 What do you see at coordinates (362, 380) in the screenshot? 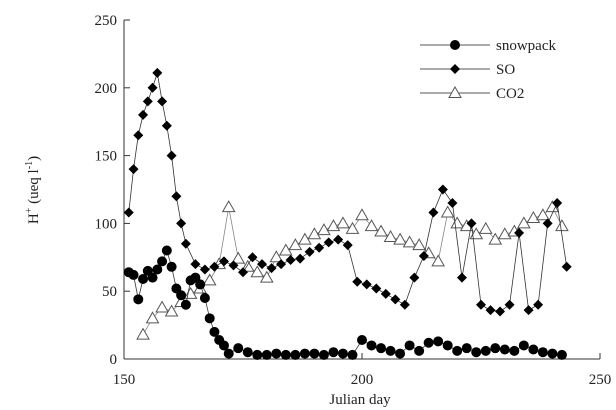
I see `x-tick-label: 200` at bounding box center [362, 380].